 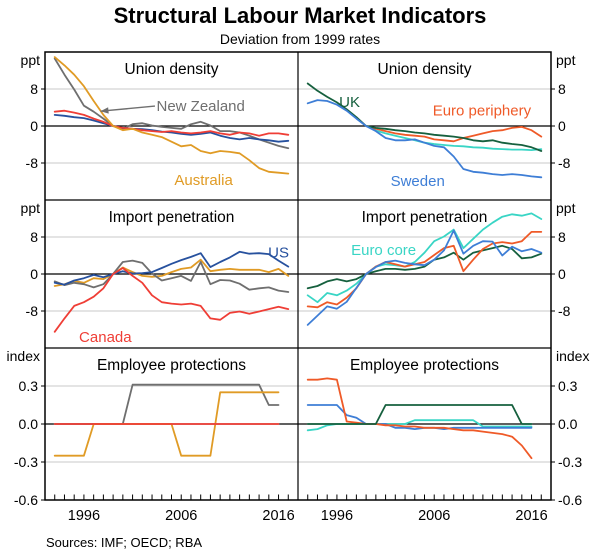 What do you see at coordinates (200, 106) in the screenshot?
I see `series-label-new_zealand: New Zealand` at bounding box center [200, 106].